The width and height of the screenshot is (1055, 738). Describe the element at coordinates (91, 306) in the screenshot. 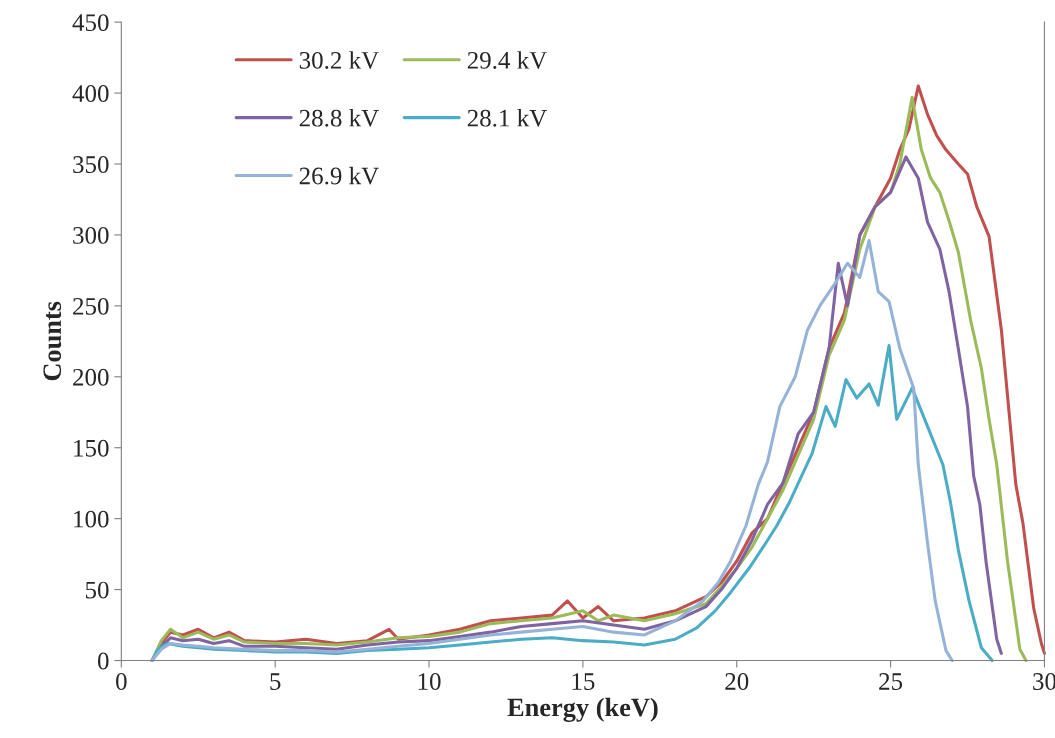

I see `y-tick-label: 250` at that location.